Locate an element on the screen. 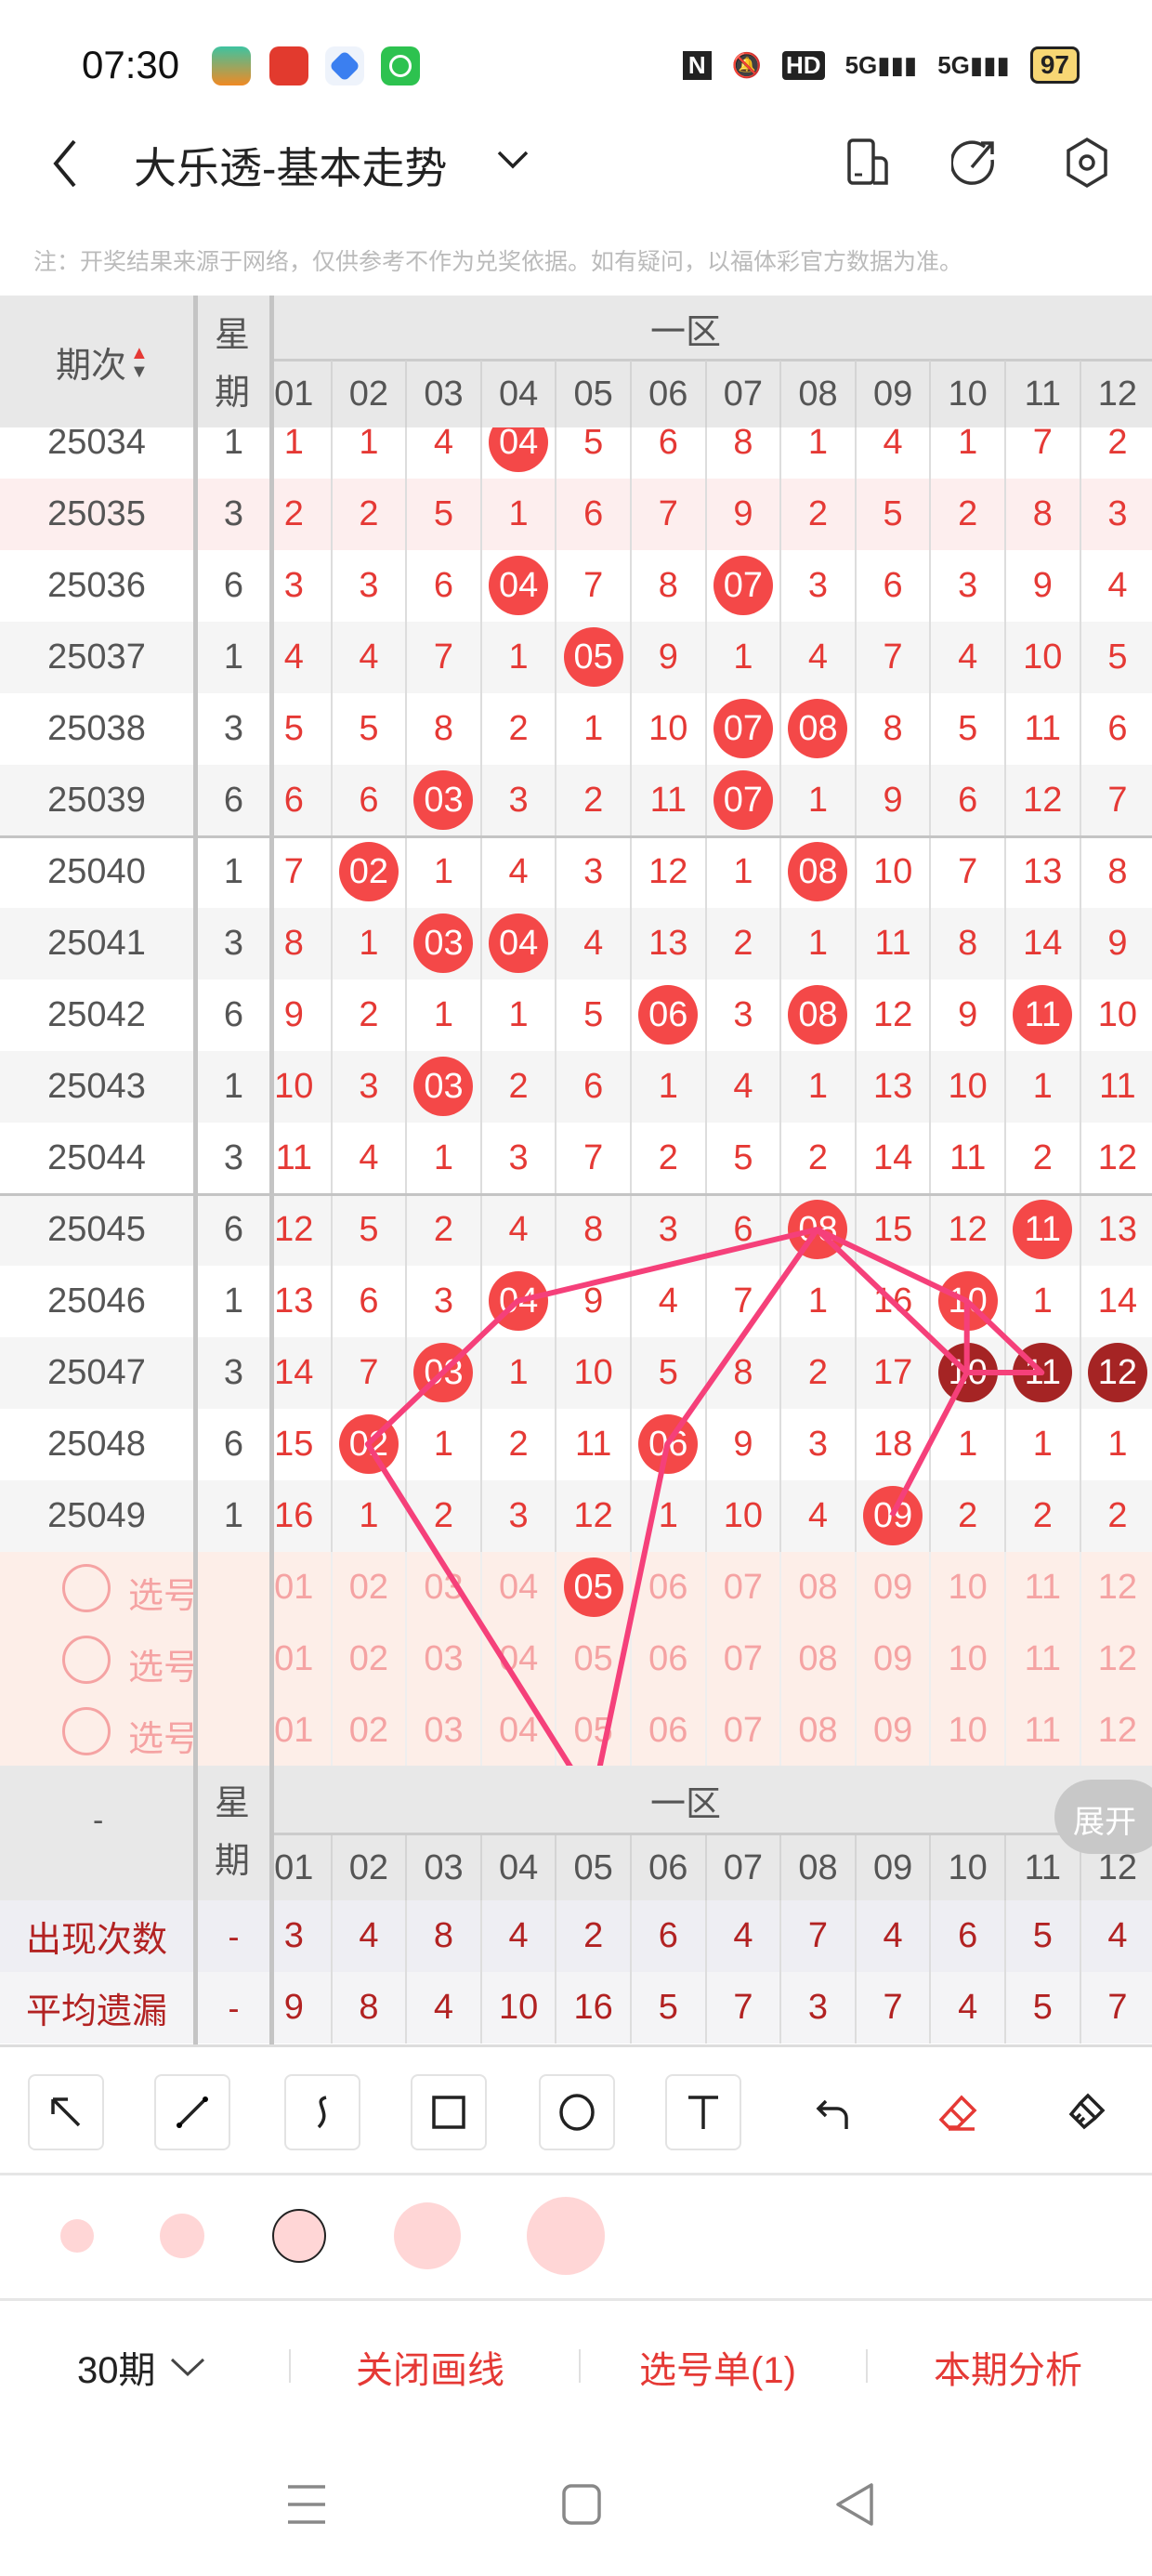  hit-ball: 09 is located at coordinates (893, 1515).